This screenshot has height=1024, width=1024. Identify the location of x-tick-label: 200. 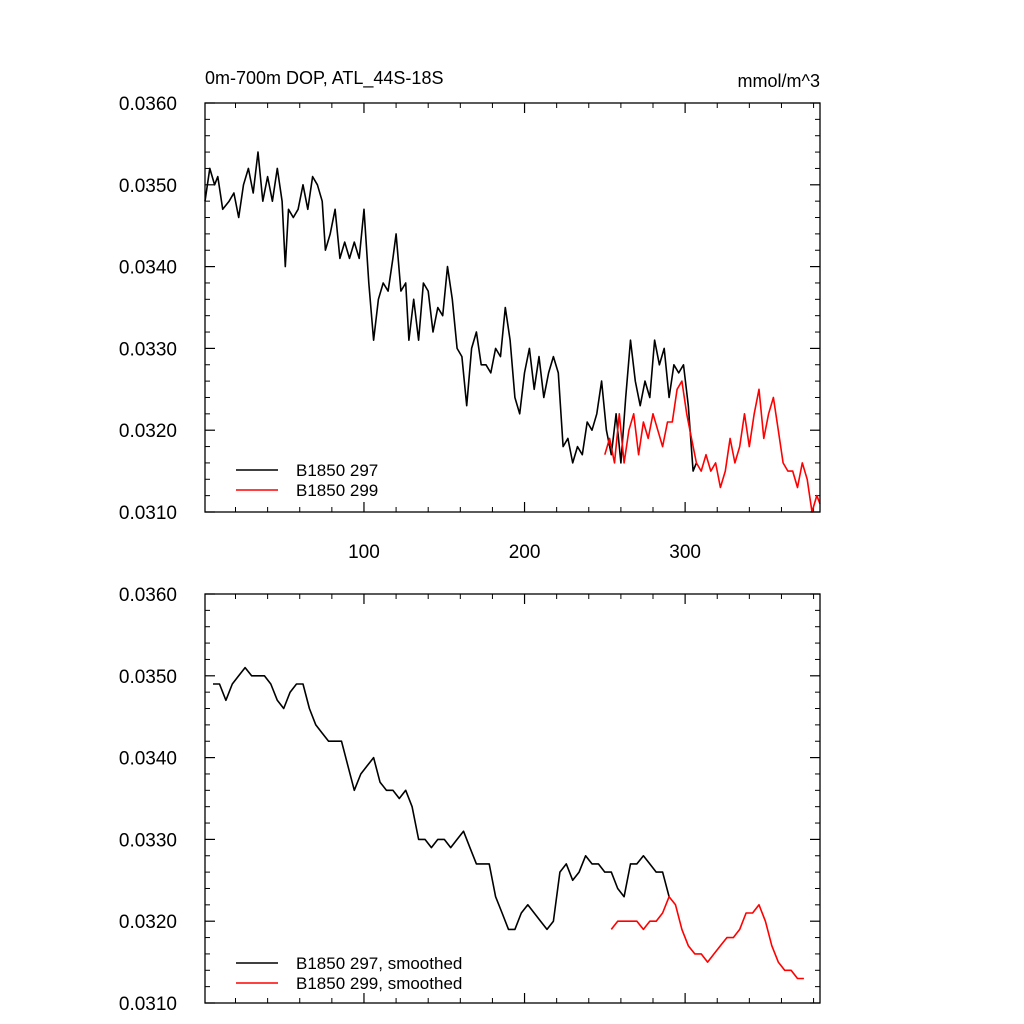
(525, 552).